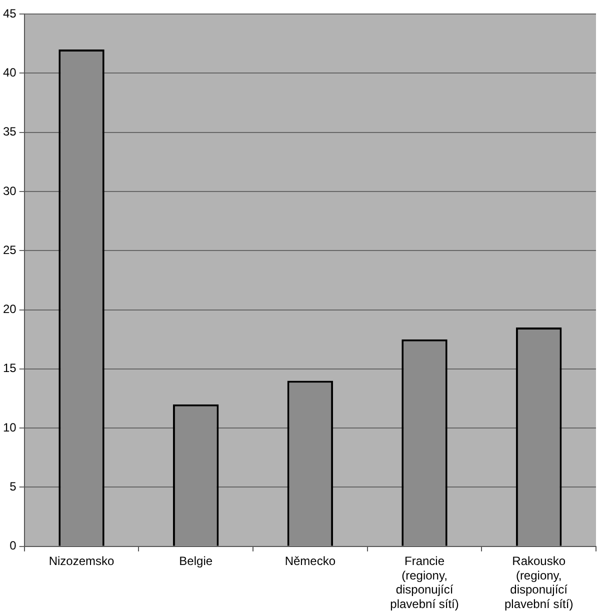 Image resolution: width=598 pixels, height=615 pixels. What do you see at coordinates (9, 191) in the screenshot?
I see `y-tick-label: 30` at bounding box center [9, 191].